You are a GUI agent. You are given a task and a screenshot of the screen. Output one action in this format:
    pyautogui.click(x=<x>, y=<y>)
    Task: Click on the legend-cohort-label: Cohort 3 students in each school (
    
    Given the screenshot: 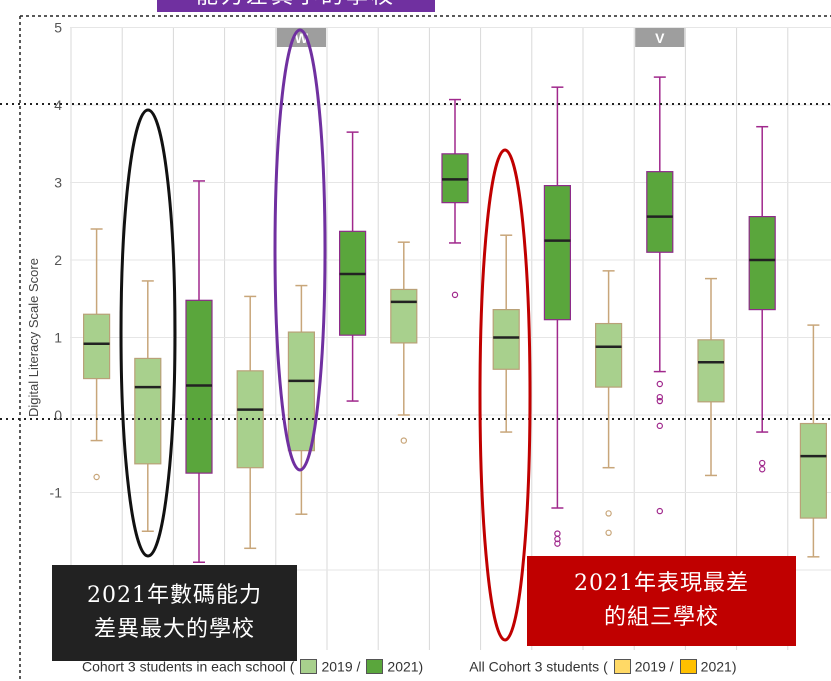 What is the action you would take?
    pyautogui.click(x=188, y=666)
    